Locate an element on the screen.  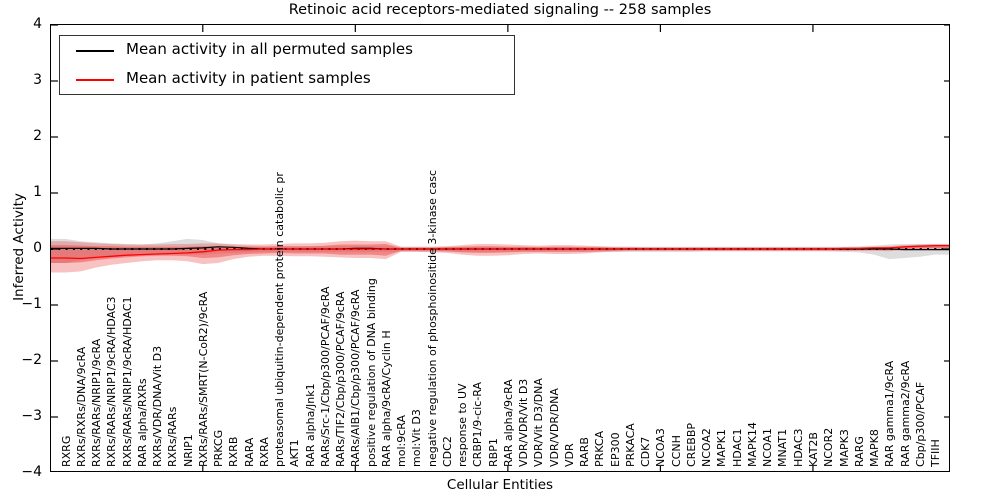
x-tick-label: RXRs/RARs/NRIP1/9cRA is located at coordinates (96, 402).